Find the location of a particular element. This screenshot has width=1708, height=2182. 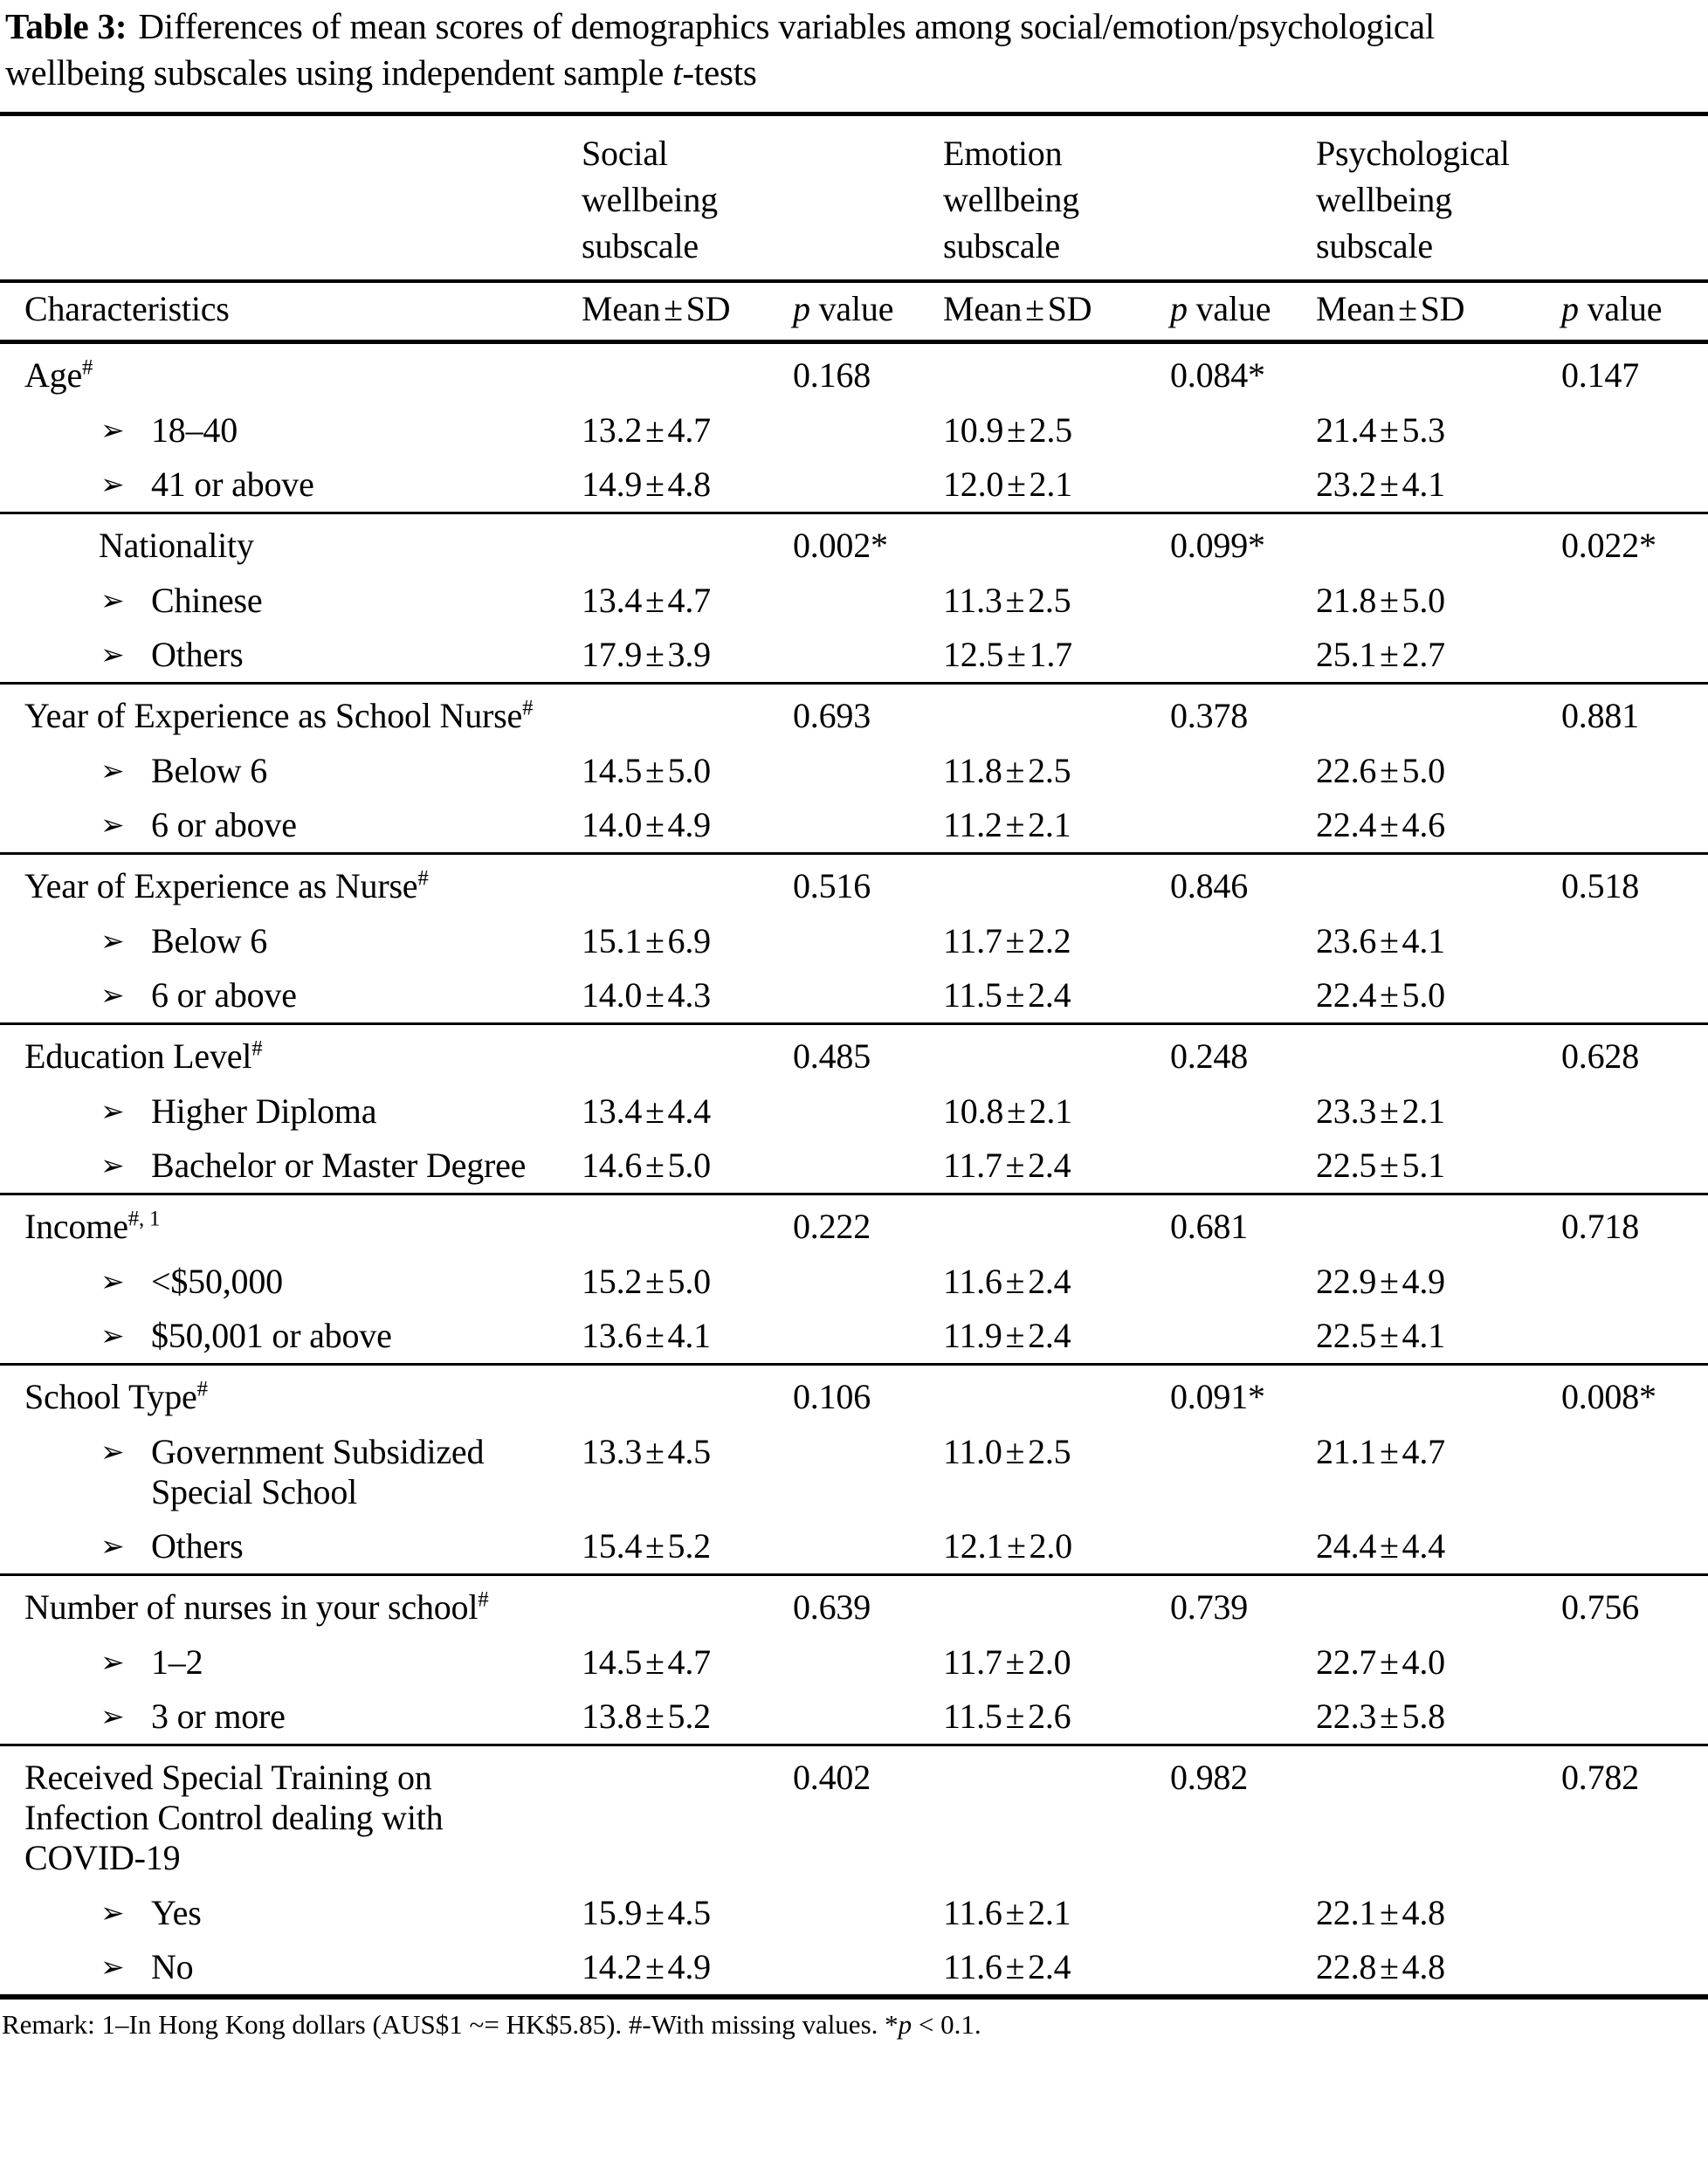

table-caption-label: Table 3: is located at coordinates (66, 26).